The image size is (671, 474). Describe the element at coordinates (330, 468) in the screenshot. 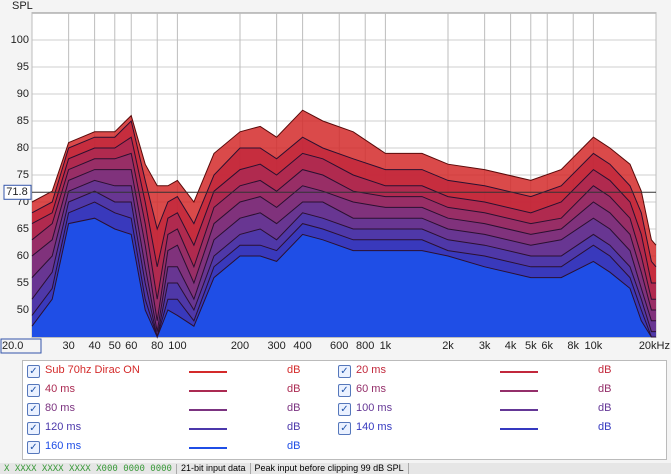

I see `status-item: Peak input before clipping 99 dB SPL` at that location.